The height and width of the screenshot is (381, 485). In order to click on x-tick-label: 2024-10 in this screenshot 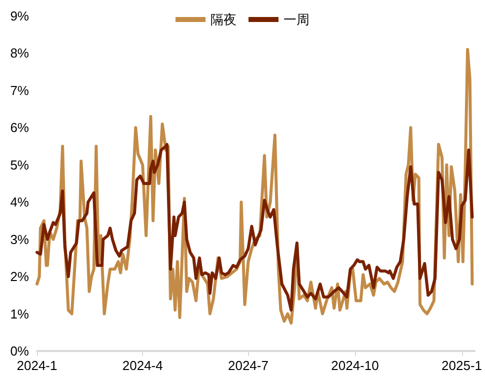, I will do `click(355, 365)`.